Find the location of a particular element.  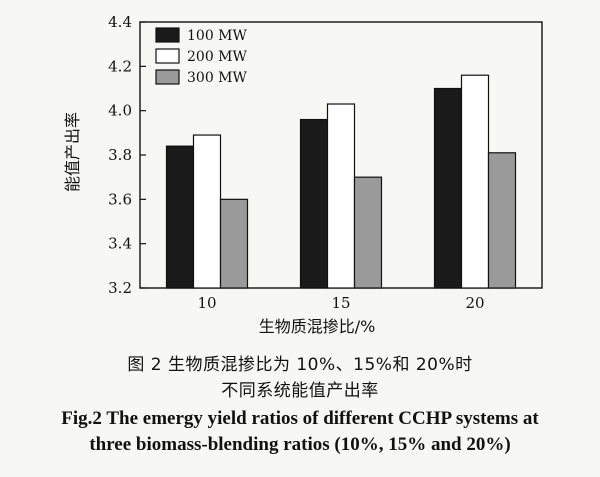

x-tick-label: 20 is located at coordinates (474, 303).